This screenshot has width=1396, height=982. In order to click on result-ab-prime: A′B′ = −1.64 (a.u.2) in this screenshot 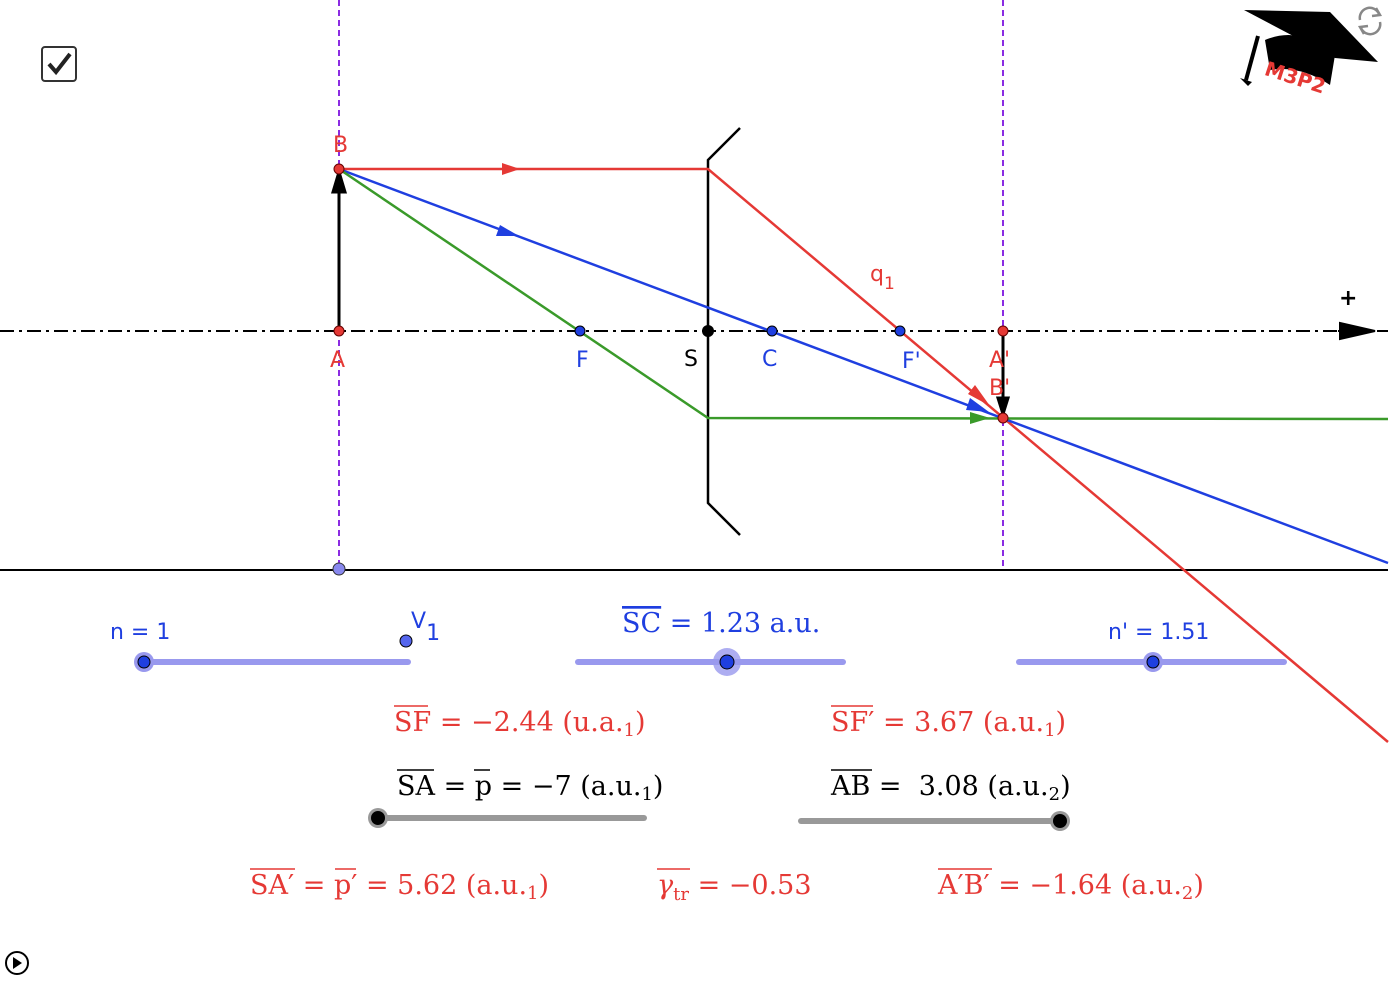, I will do `click(1070, 887)`.